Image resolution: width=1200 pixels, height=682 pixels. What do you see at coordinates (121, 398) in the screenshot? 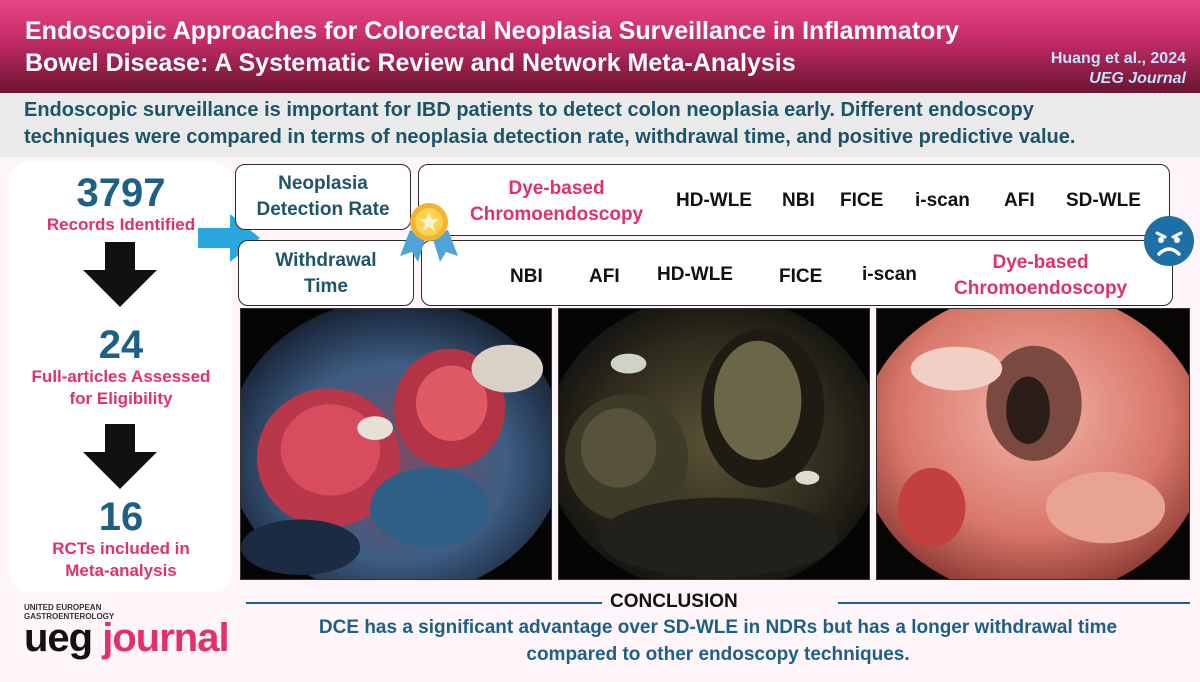
I see `assessed-label-2: for Eligibility` at bounding box center [121, 398].